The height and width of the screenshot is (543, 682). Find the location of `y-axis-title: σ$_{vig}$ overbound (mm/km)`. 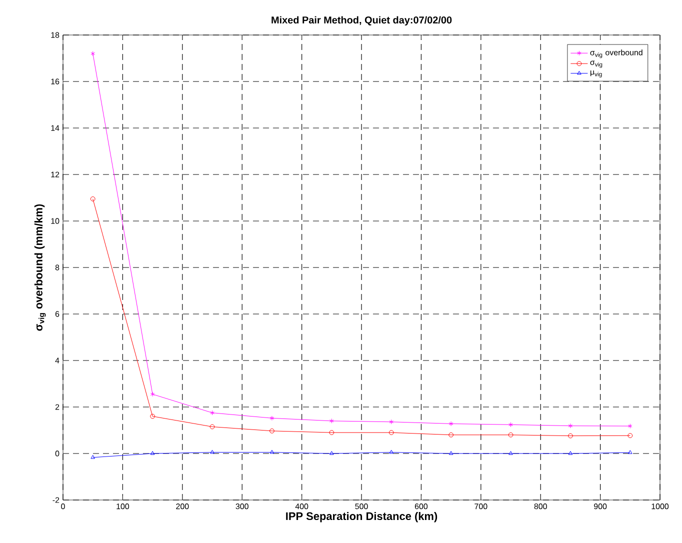

y-axis-title: σ$_{vig}$ overbound (mm/km) is located at coordinates (40, 267).